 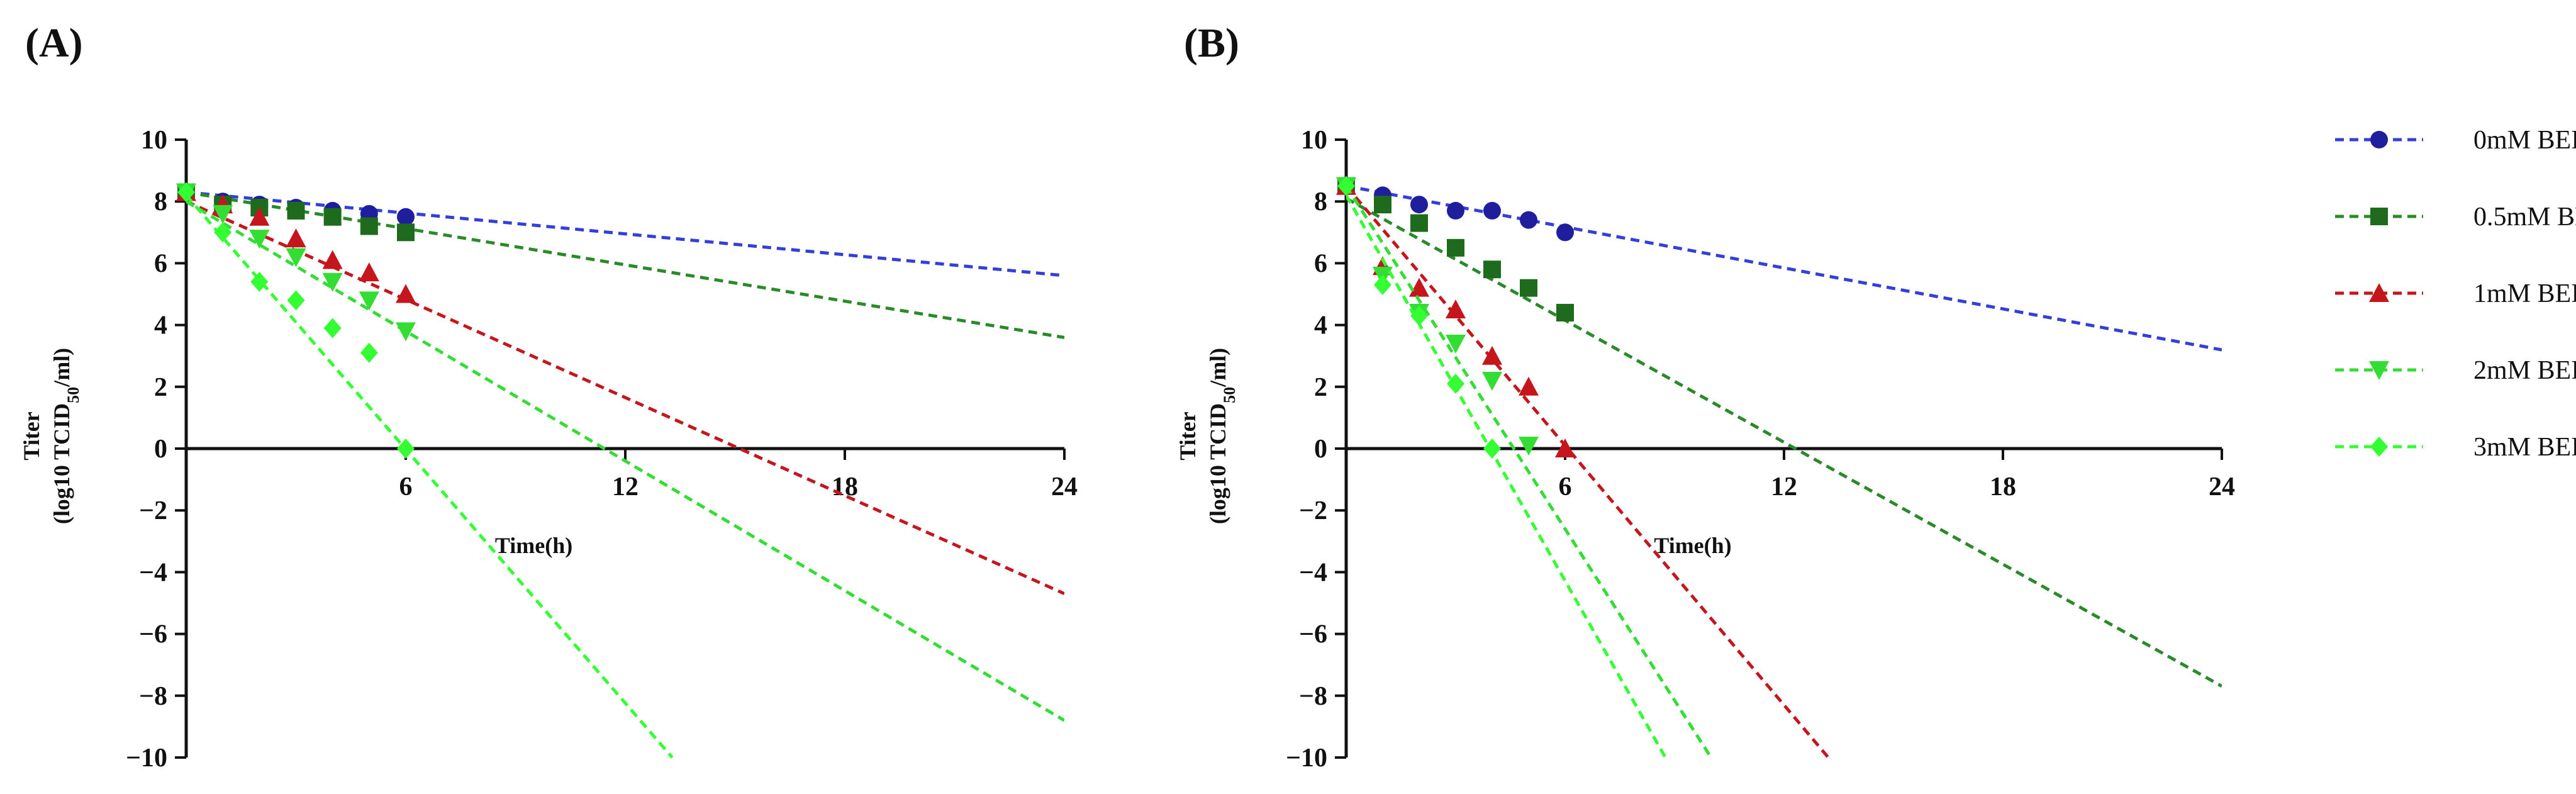 I want to click on y-axis-unit-label: (log10 TCID50/ml), so click(x=1222, y=436).